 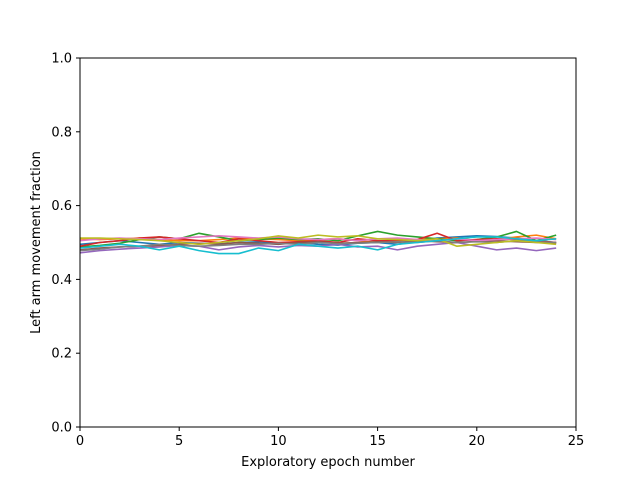 What do you see at coordinates (80, 441) in the screenshot?
I see `x-tick-label: 0` at bounding box center [80, 441].